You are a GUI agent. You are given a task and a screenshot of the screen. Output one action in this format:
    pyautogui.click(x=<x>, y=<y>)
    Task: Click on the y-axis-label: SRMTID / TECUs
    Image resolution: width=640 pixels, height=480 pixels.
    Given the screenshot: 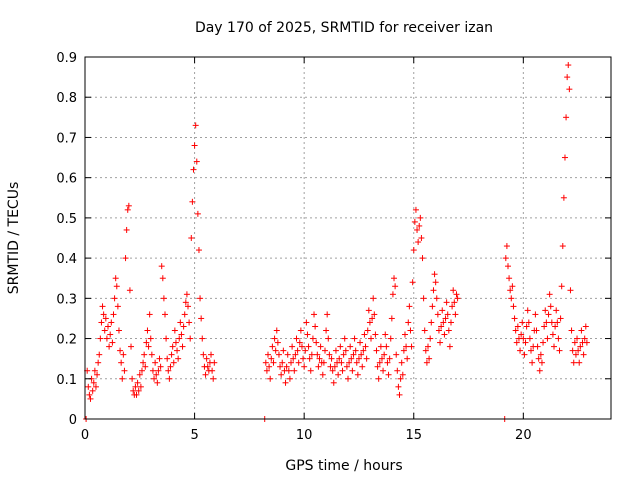 What is the action you would take?
    pyautogui.click(x=14, y=238)
    